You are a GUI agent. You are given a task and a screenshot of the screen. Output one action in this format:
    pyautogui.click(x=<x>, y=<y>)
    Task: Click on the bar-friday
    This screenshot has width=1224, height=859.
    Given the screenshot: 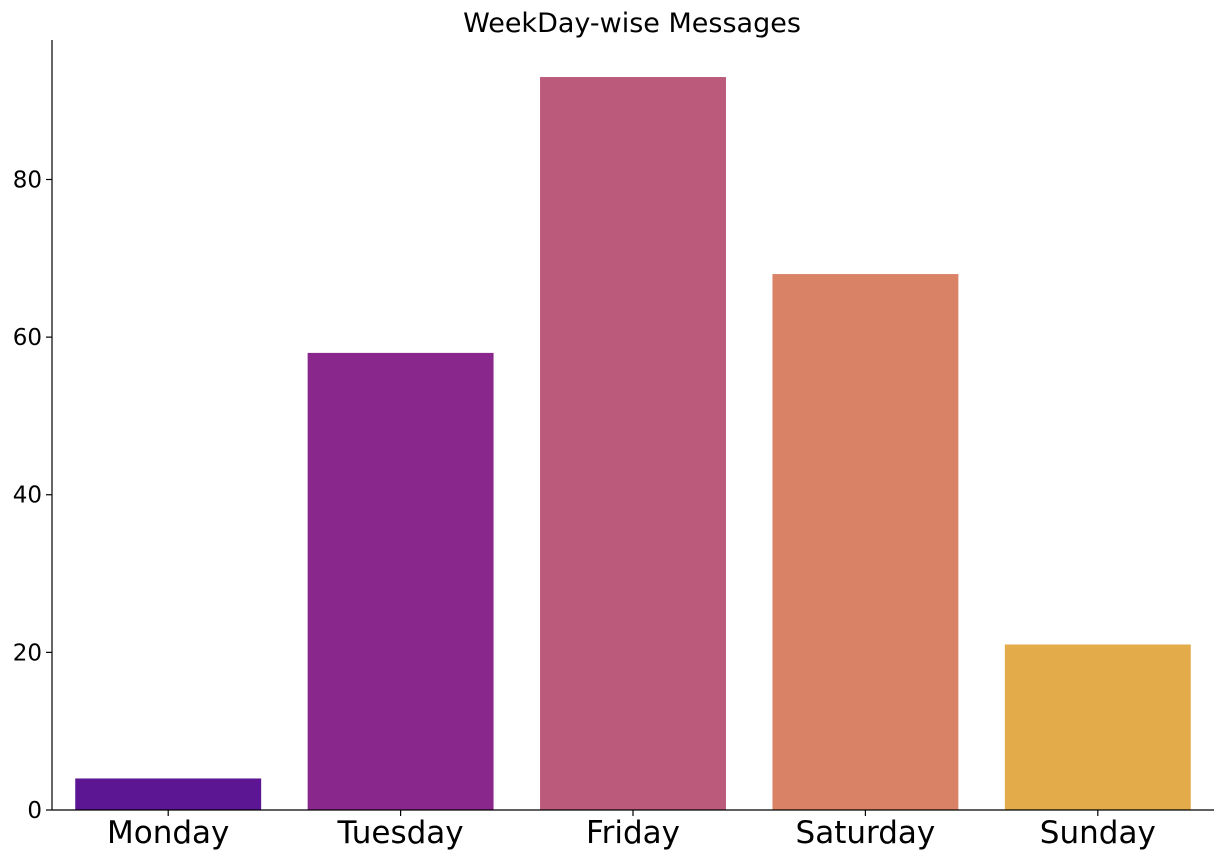 What is the action you would take?
    pyautogui.click(x=633, y=444)
    